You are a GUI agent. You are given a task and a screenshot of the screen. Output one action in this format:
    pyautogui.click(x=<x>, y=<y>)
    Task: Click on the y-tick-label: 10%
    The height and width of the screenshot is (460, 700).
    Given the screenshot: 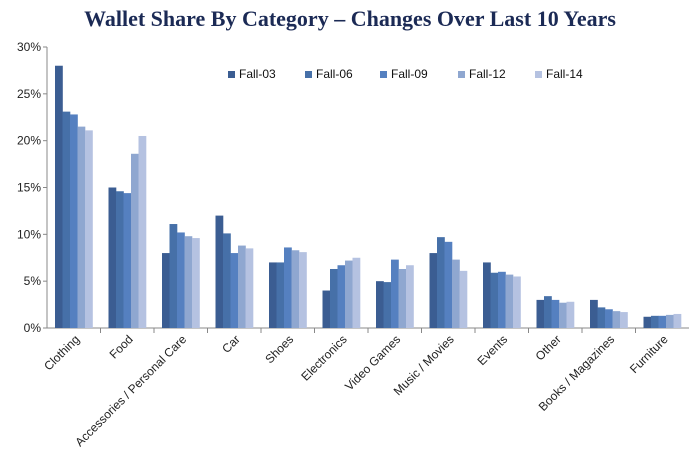 What is the action you would take?
    pyautogui.click(x=29, y=234)
    